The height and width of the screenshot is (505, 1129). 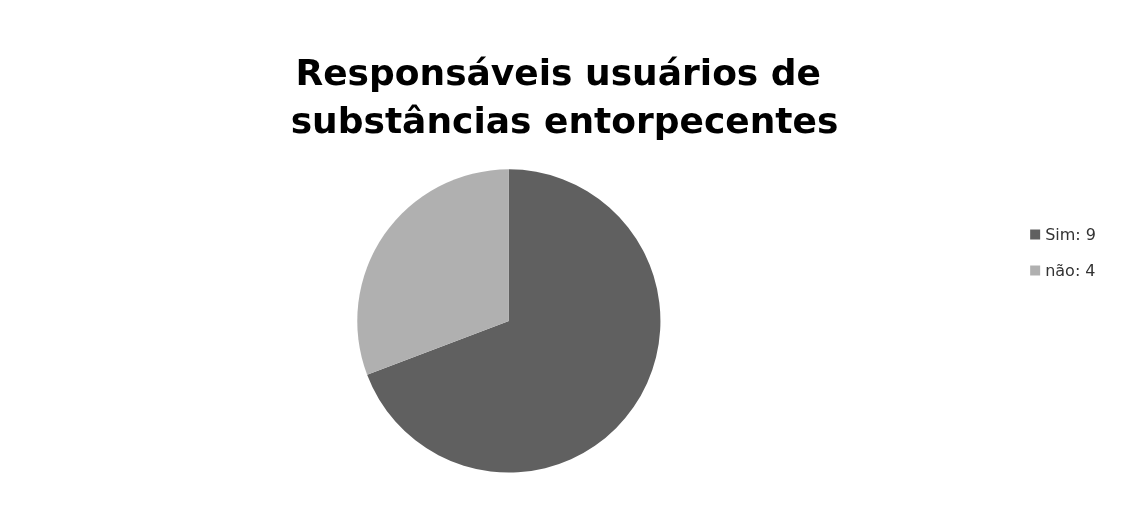 What do you see at coordinates (1070, 270) in the screenshot?
I see `legend-label: não: 4` at bounding box center [1070, 270].